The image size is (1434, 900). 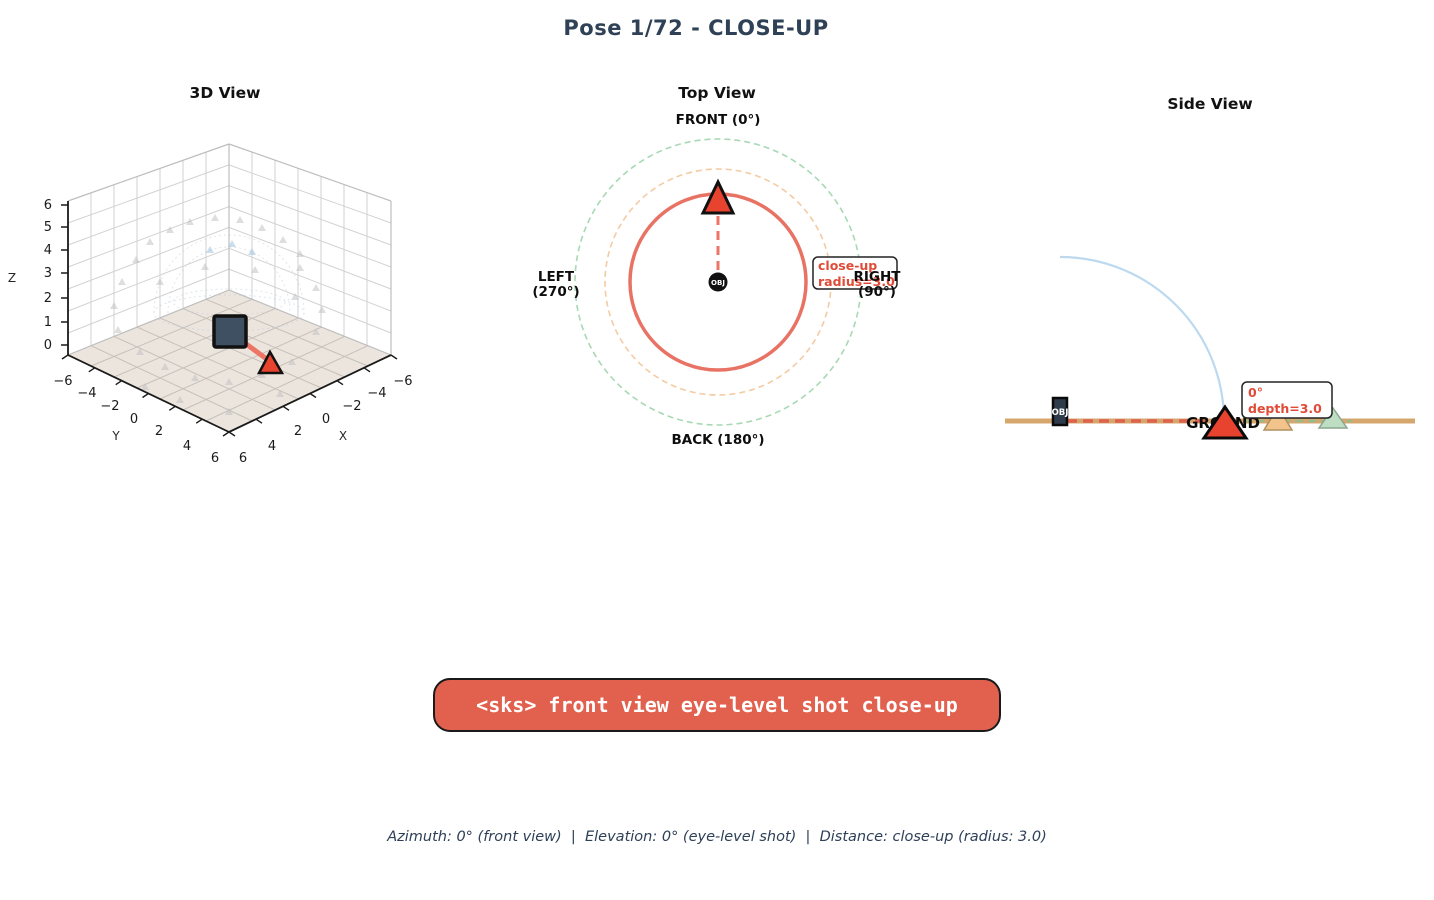 I want to click on svg-text: 3, so click(x=48, y=273).